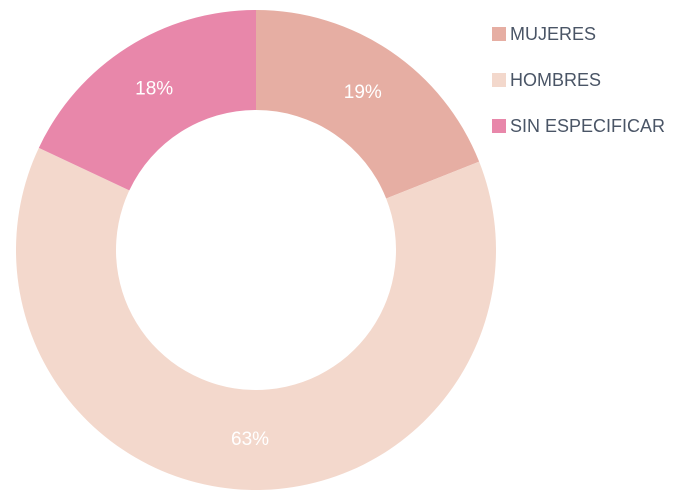  Describe the element at coordinates (587, 126) in the screenshot. I see `legend-label: SIN ESPECIFICAR` at that location.